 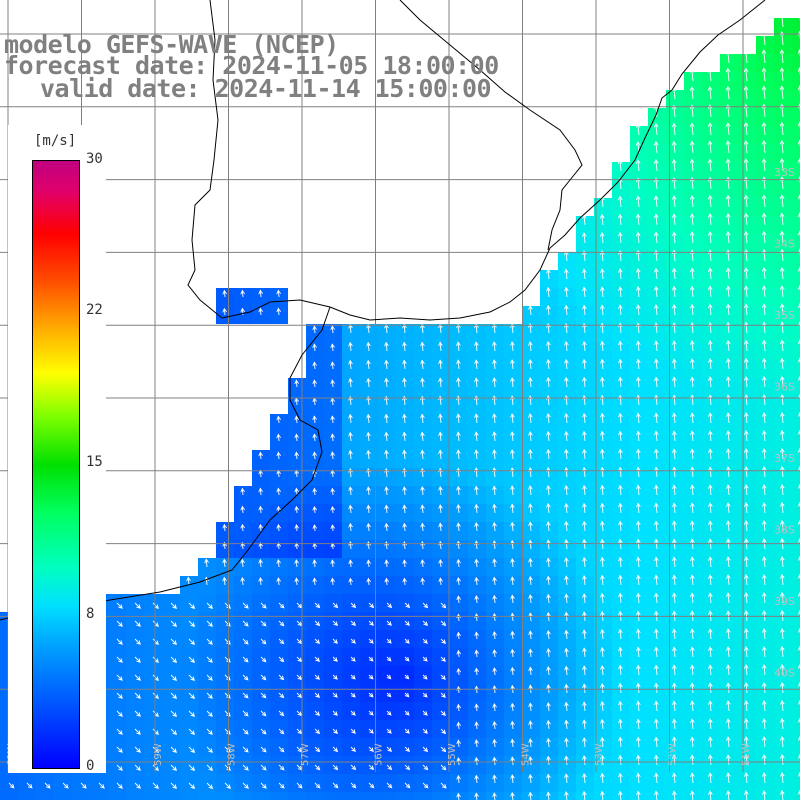 I want to click on colorbar-tick-22: 22, so click(x=94, y=310).